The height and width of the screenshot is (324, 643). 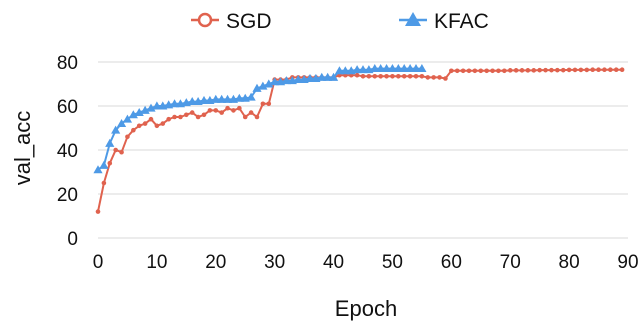 I want to click on legend: SGD KFAC, so click(x=340, y=21).